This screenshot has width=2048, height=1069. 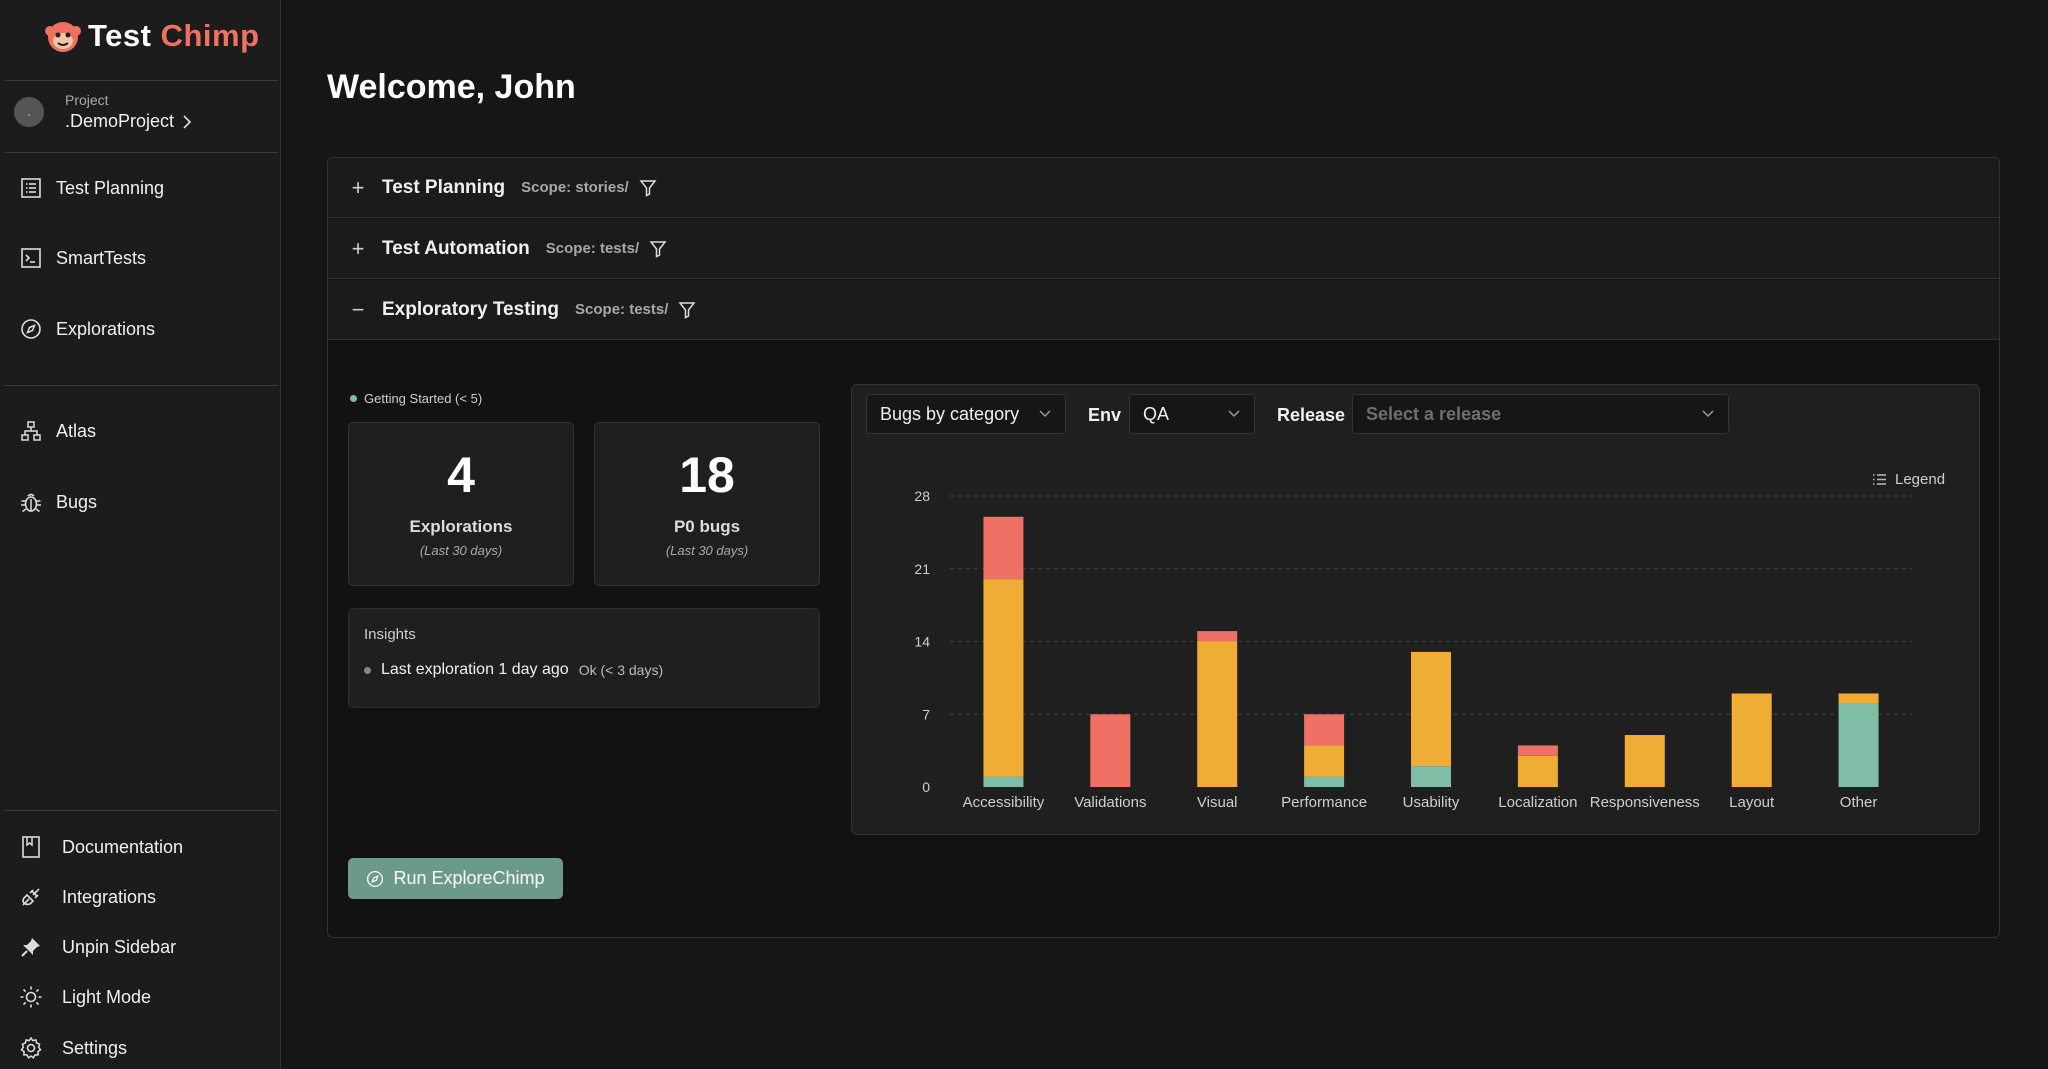 What do you see at coordinates (475, 669) in the screenshot?
I see `insight-text: Last exploration 1 day ago` at bounding box center [475, 669].